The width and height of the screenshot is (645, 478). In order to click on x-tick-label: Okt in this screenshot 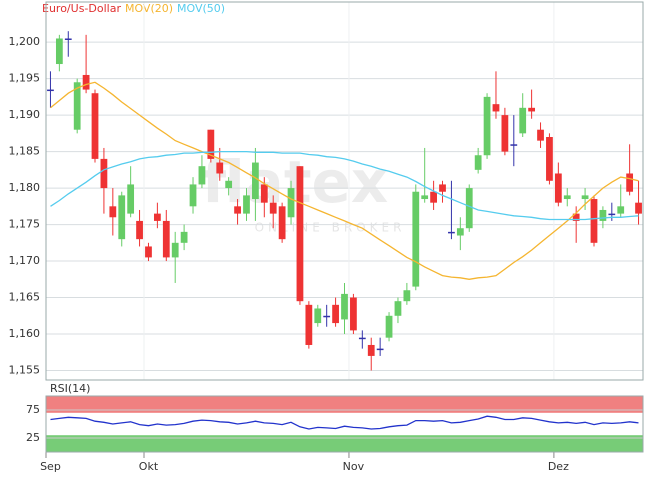, I will do `click(149, 466)`.